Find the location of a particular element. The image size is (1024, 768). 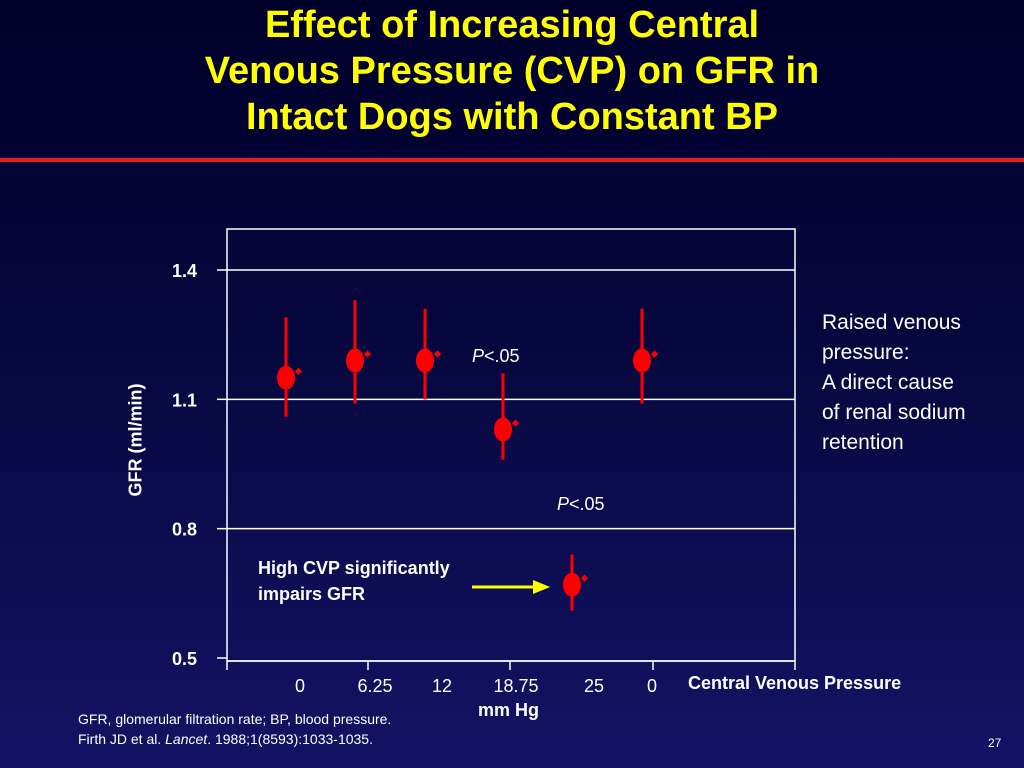

callout-line: High CVP significantly is located at coordinates (354, 568).